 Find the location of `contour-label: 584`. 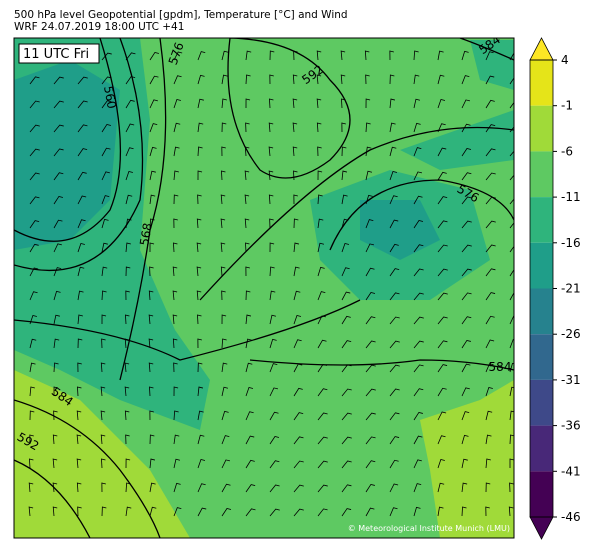

contour-label: 584 is located at coordinates (500, 367).